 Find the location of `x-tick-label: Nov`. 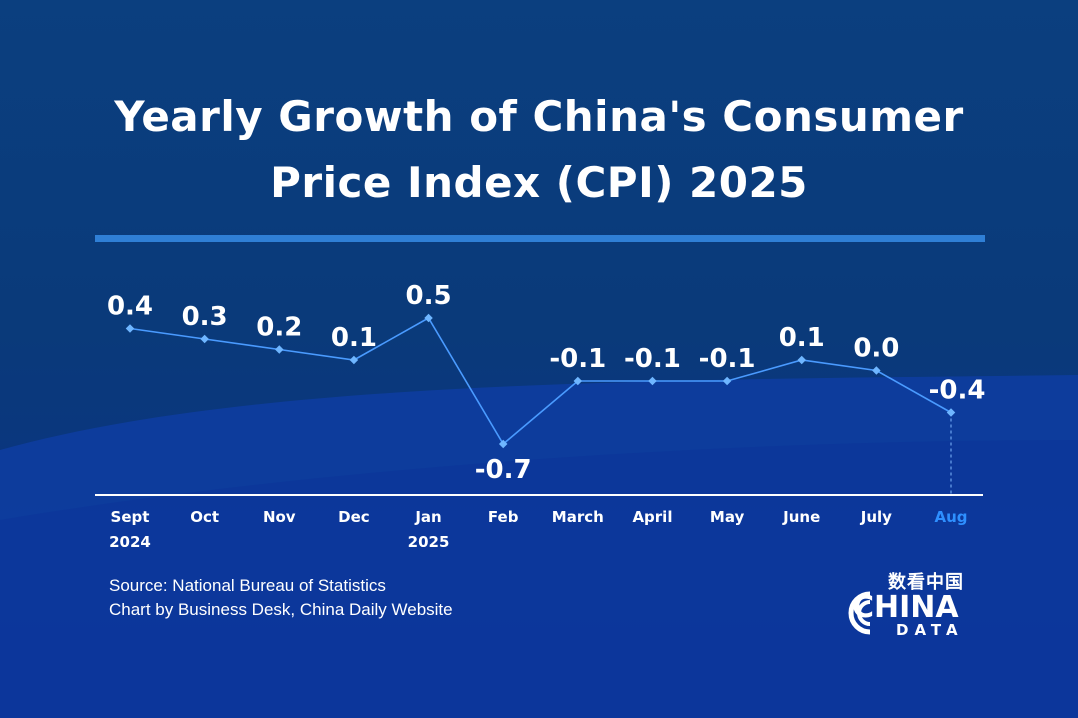

x-tick-label: Nov is located at coordinates (279, 517).